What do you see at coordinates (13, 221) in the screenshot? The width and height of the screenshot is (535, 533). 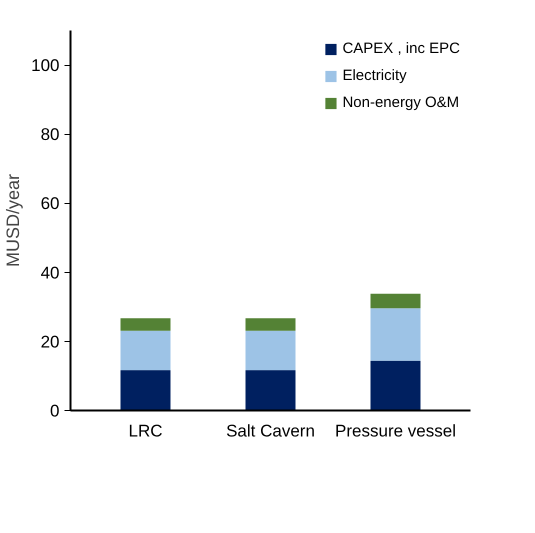 I see `y-axis-title: MUSD/year` at bounding box center [13, 221].